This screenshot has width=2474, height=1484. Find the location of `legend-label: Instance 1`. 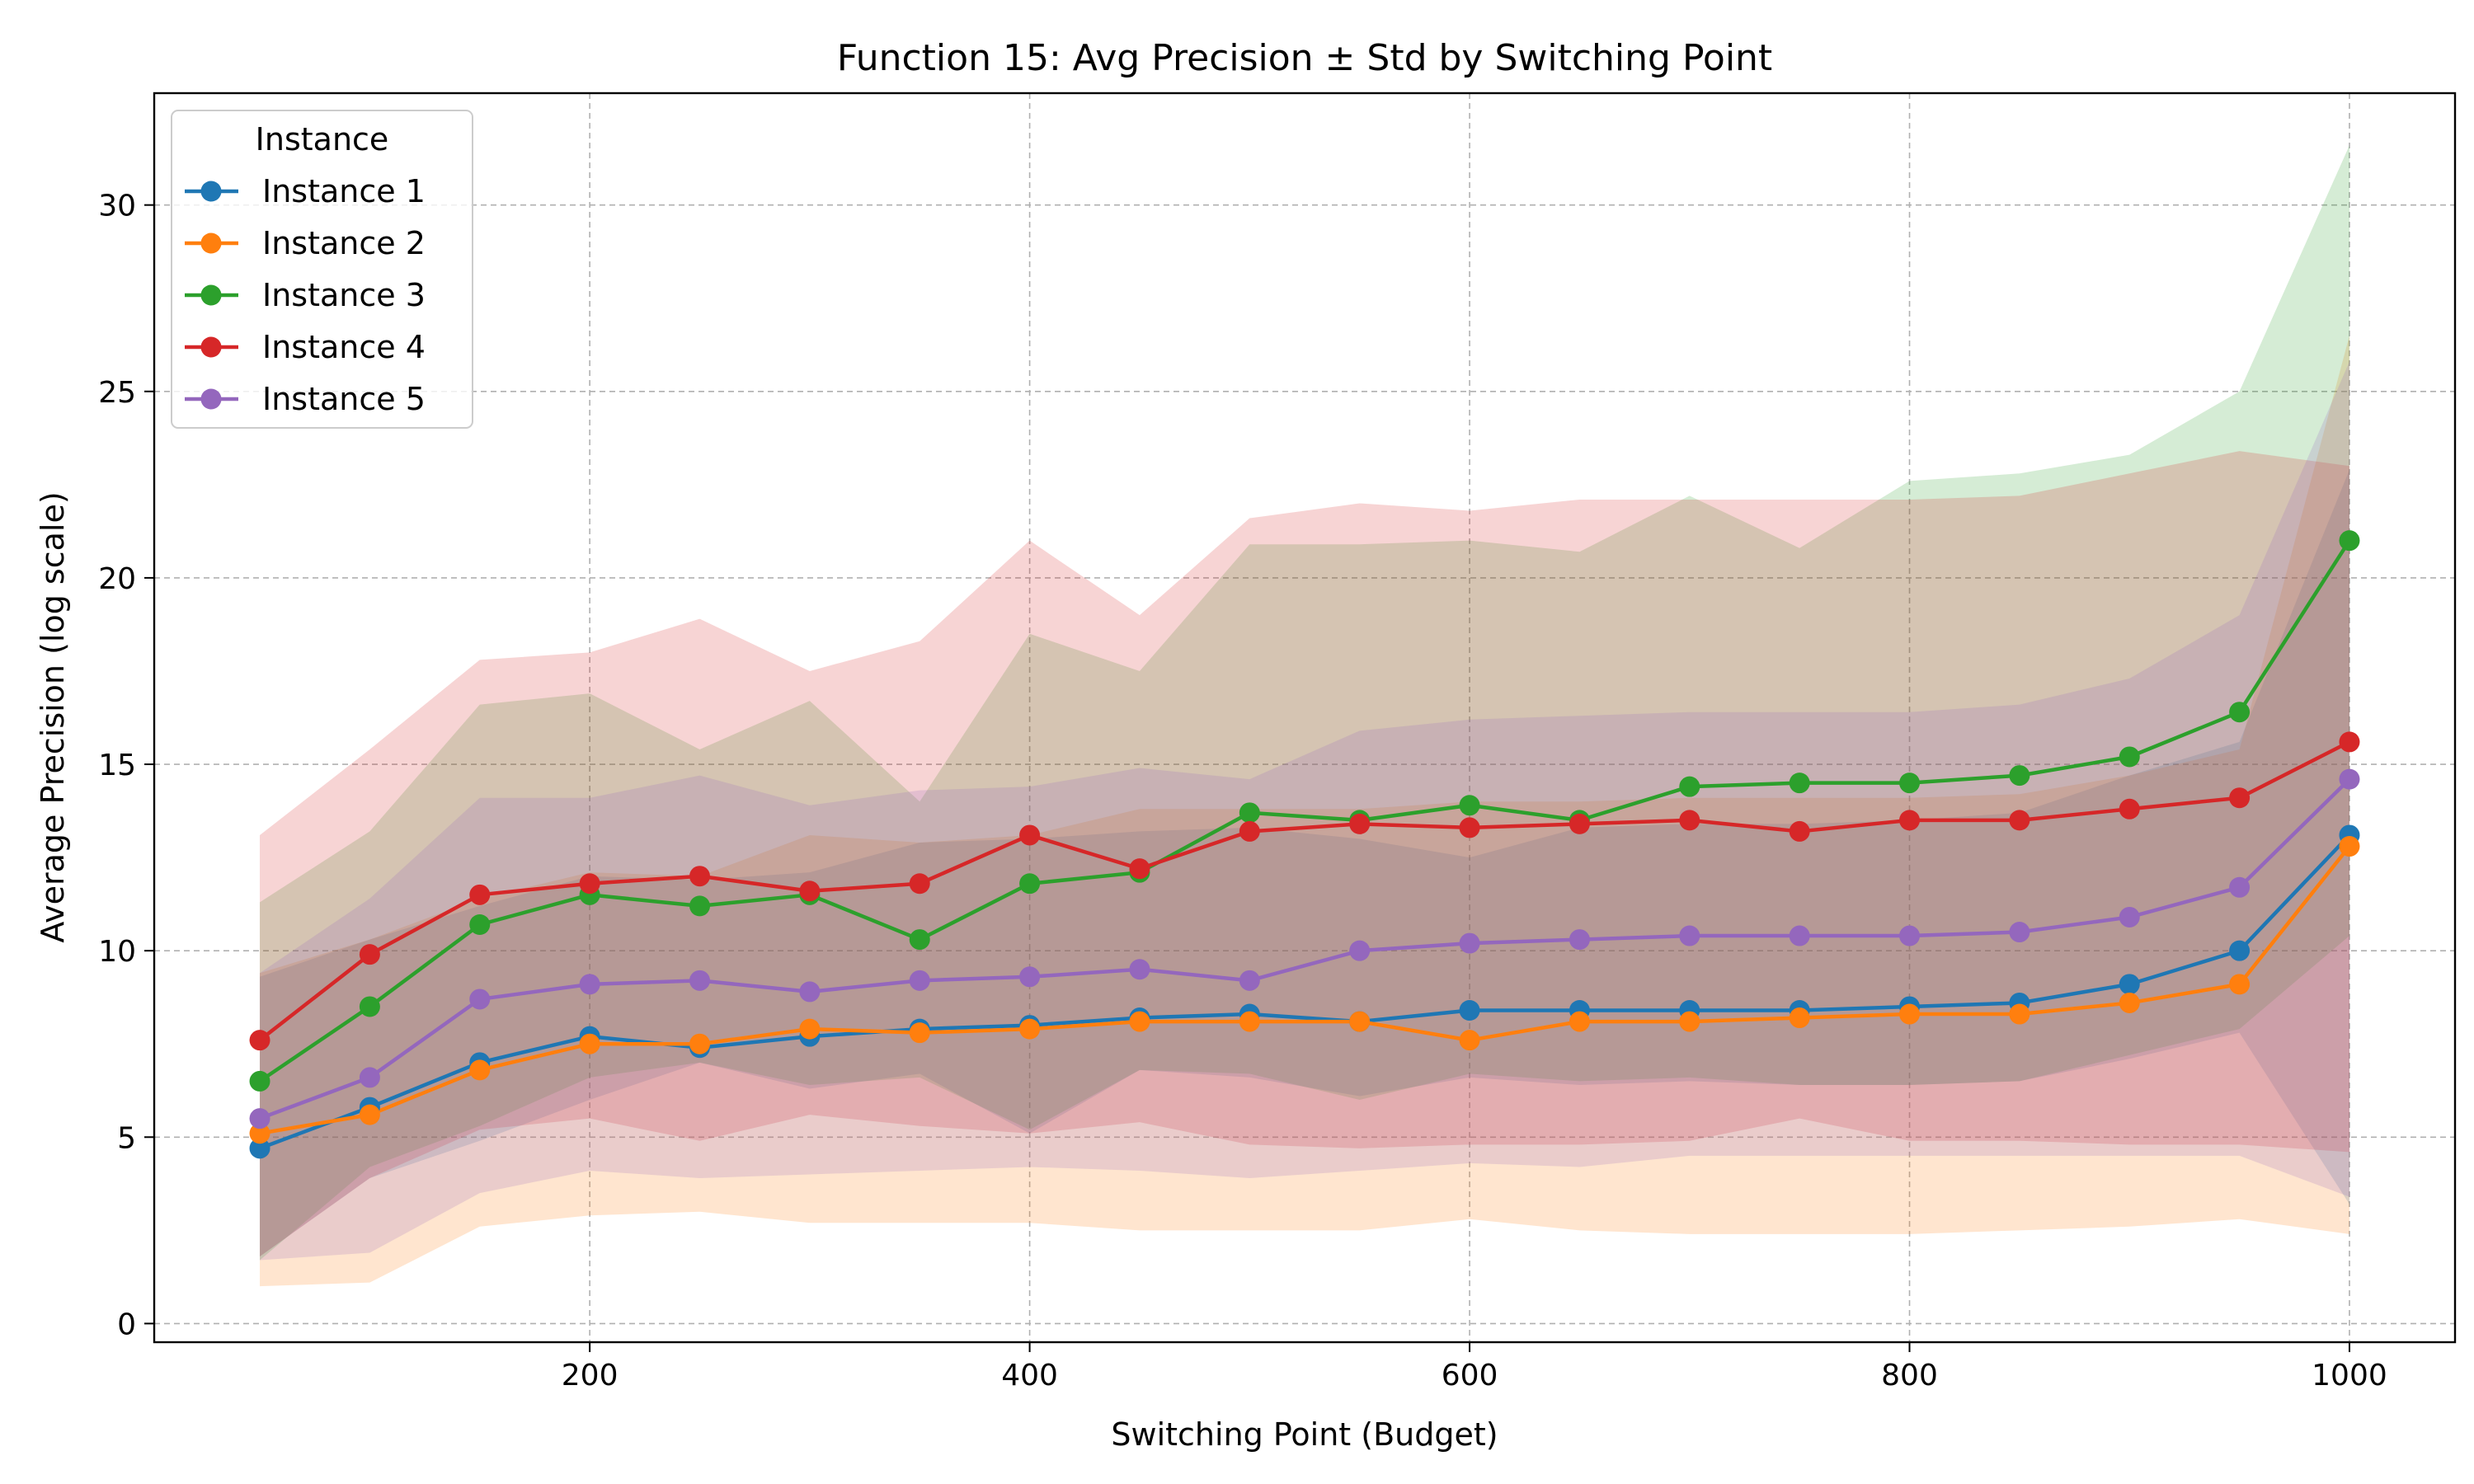

legend-label: Instance 1 is located at coordinates (344, 191).